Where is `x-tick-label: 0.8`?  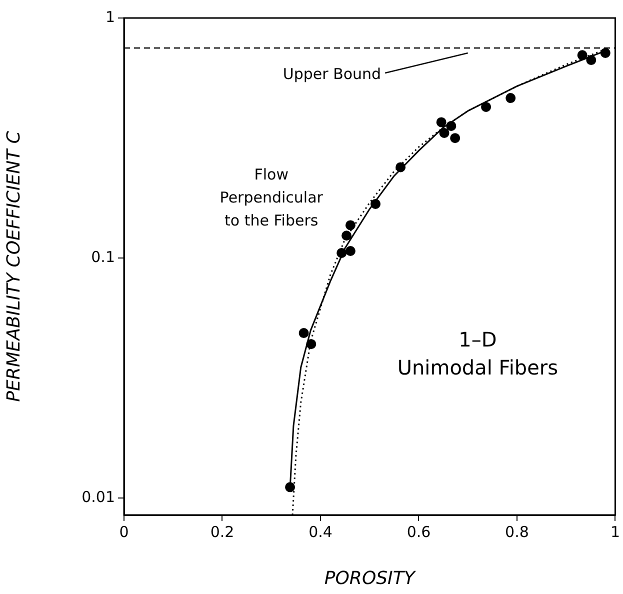 x-tick-label: 0.8 is located at coordinates (517, 531).